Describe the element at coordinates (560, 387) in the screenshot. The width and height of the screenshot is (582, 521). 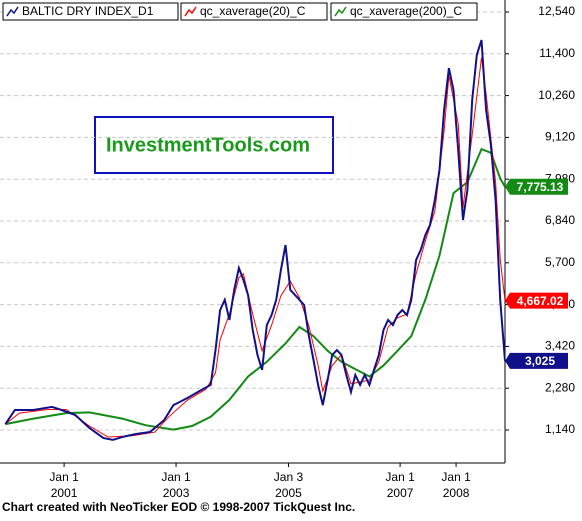
I see `y-tick-label: 2,280` at that location.